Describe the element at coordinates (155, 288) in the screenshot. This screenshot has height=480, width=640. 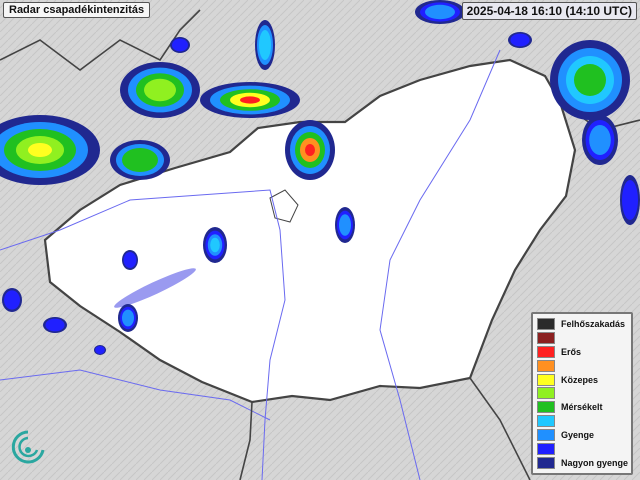
I see `lake-balaton` at that location.